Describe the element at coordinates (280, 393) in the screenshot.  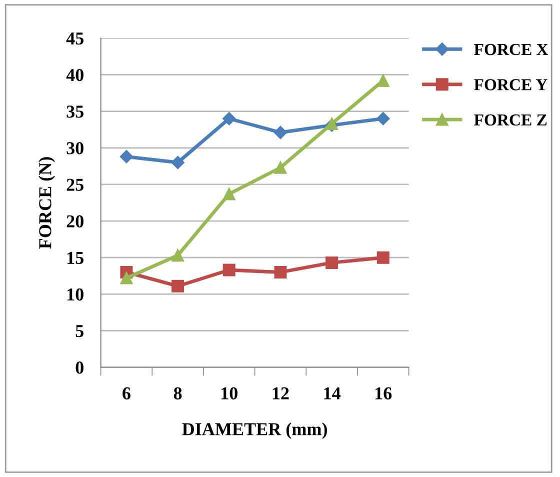
I see `x-tick-label: 12` at that location.